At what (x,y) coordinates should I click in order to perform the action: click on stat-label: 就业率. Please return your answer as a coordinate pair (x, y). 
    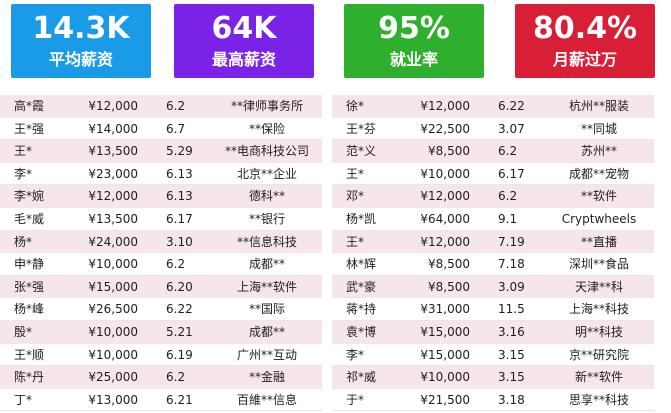
    Looking at the image, I should click on (413, 59).